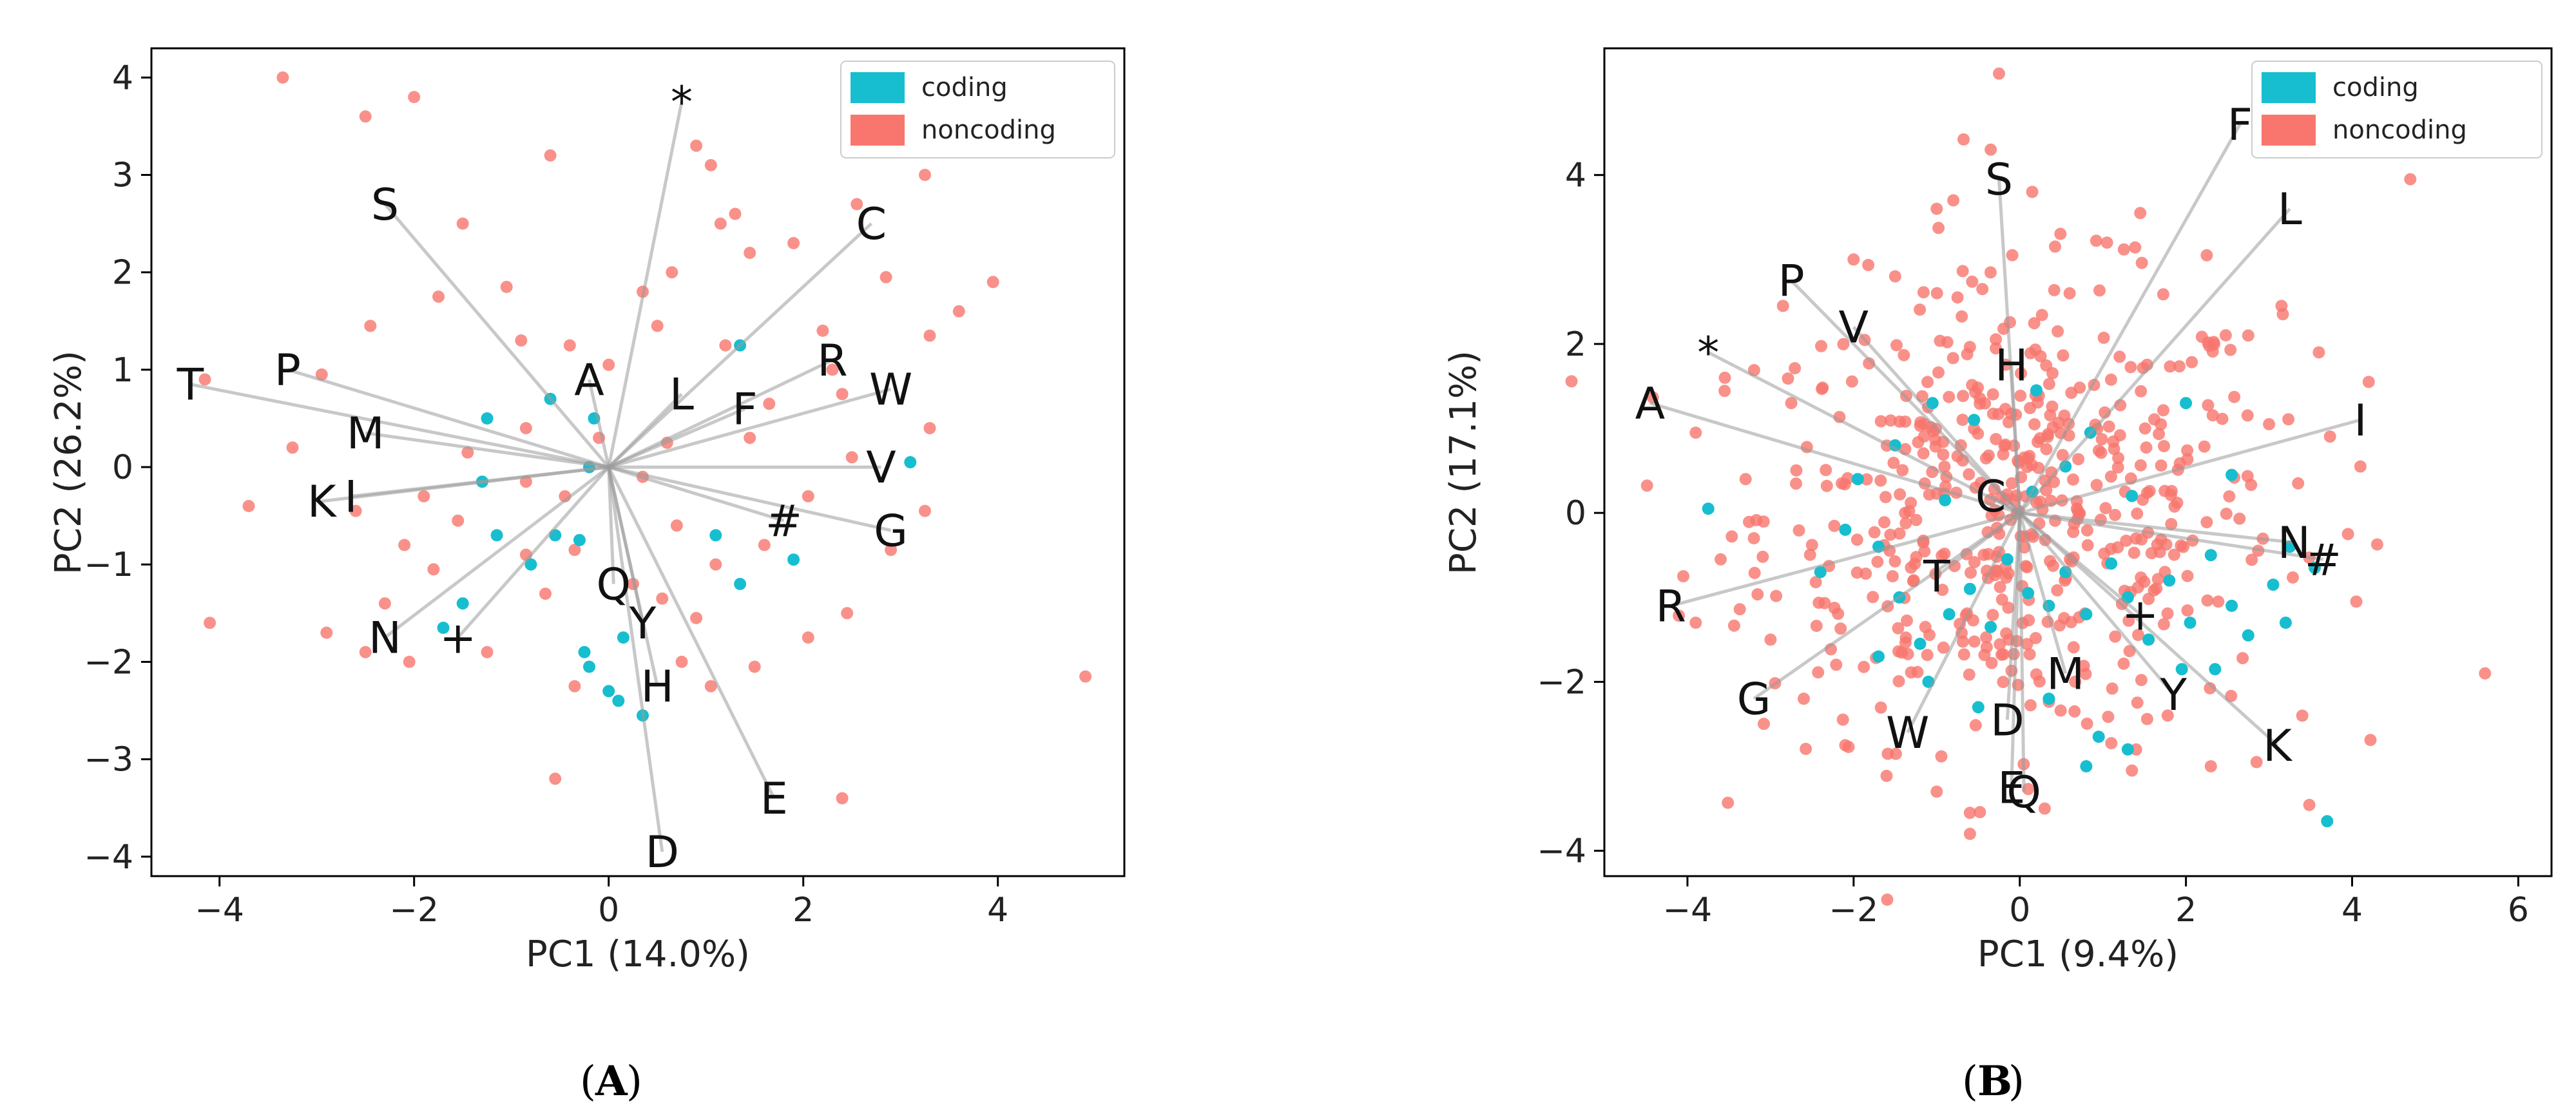  Describe the element at coordinates (611, 1081) in the screenshot. I see `panel-label-a: ( A )` at that location.